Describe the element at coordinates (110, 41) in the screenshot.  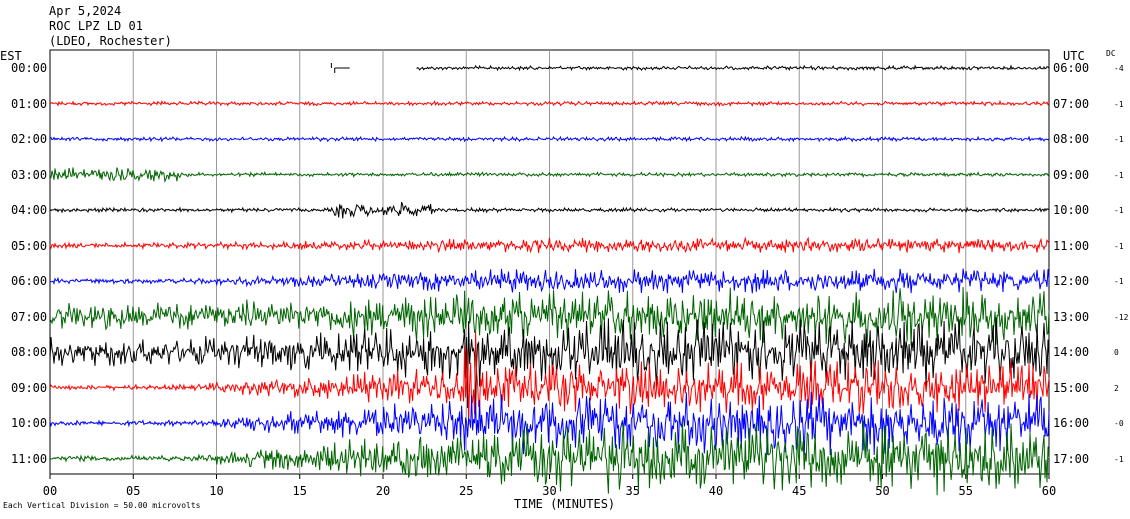
I see `header-network: (LDEO, Rochester)` at that location.